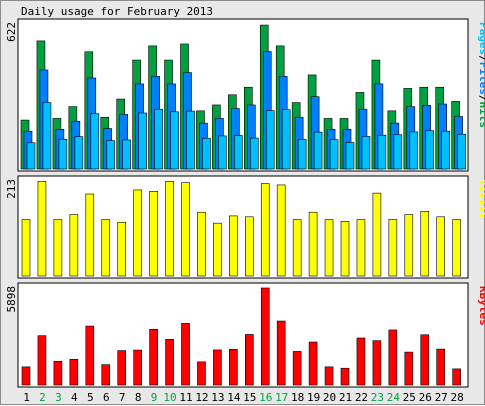 This screenshot has height=406, width=485. Describe the element at coordinates (249, 397) in the screenshot. I see `x-tick-day-15: 15` at that location.